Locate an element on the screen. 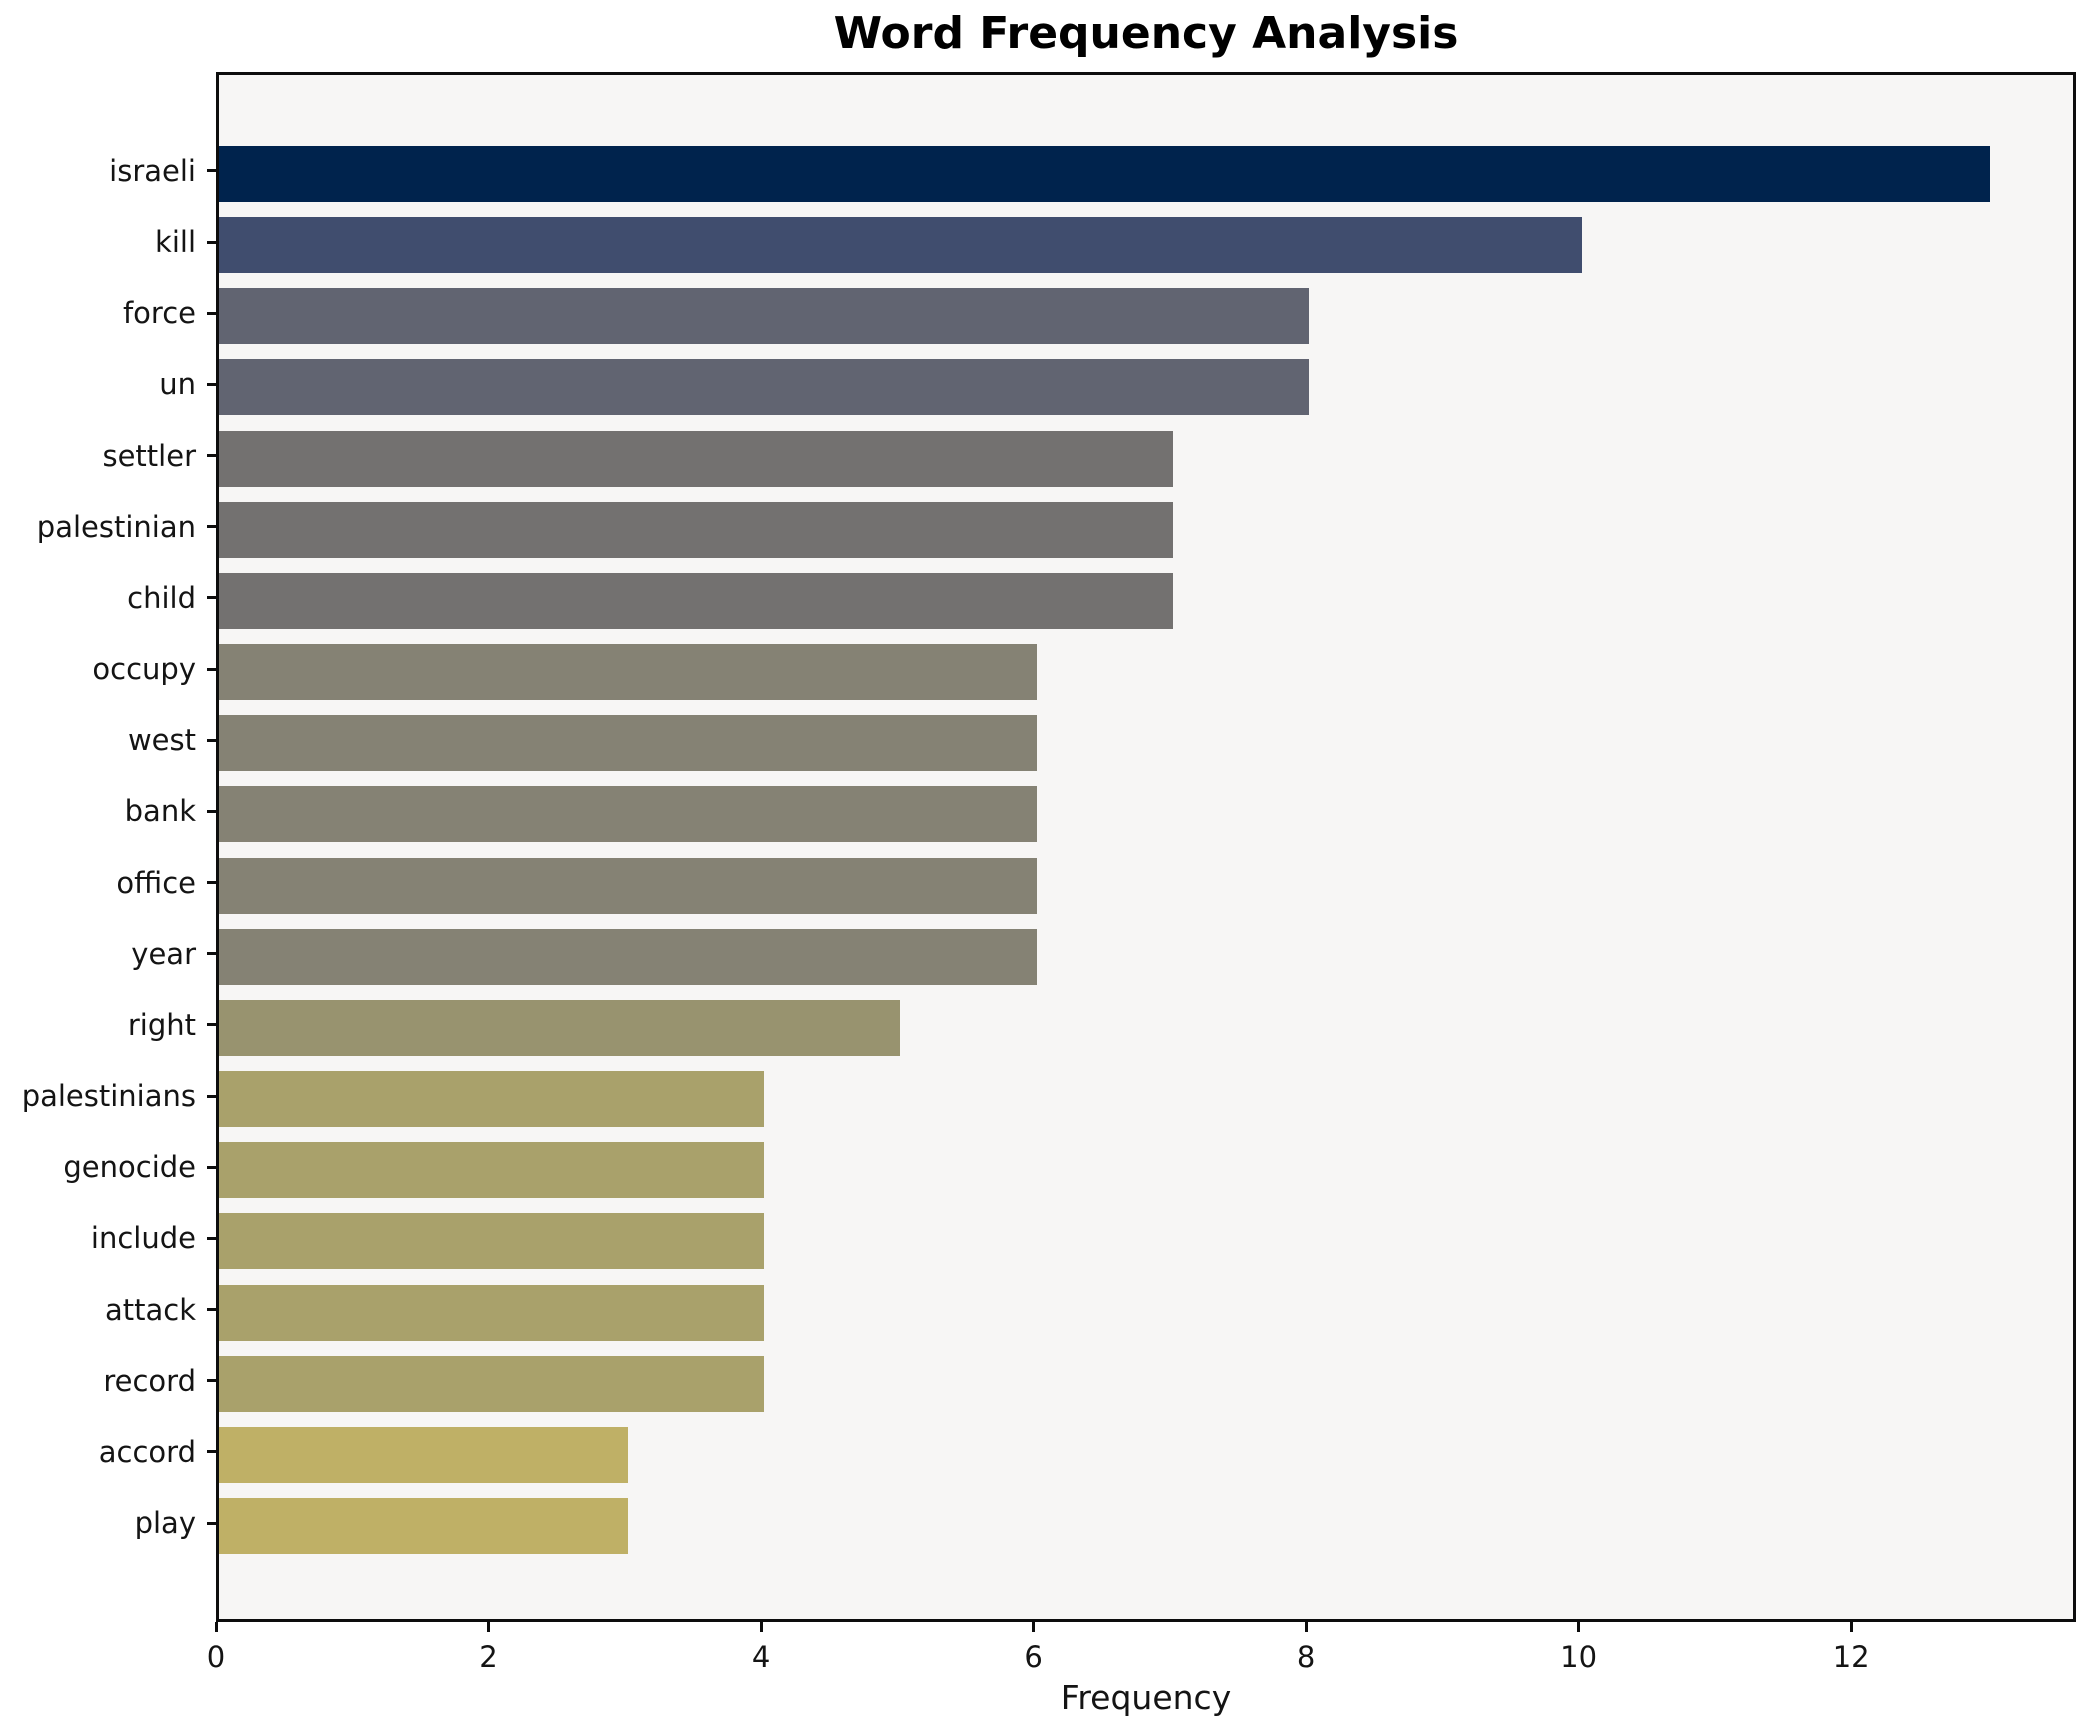 The height and width of the screenshot is (1722, 2095). x-tick-label-4: 4 is located at coordinates (761, 1657).